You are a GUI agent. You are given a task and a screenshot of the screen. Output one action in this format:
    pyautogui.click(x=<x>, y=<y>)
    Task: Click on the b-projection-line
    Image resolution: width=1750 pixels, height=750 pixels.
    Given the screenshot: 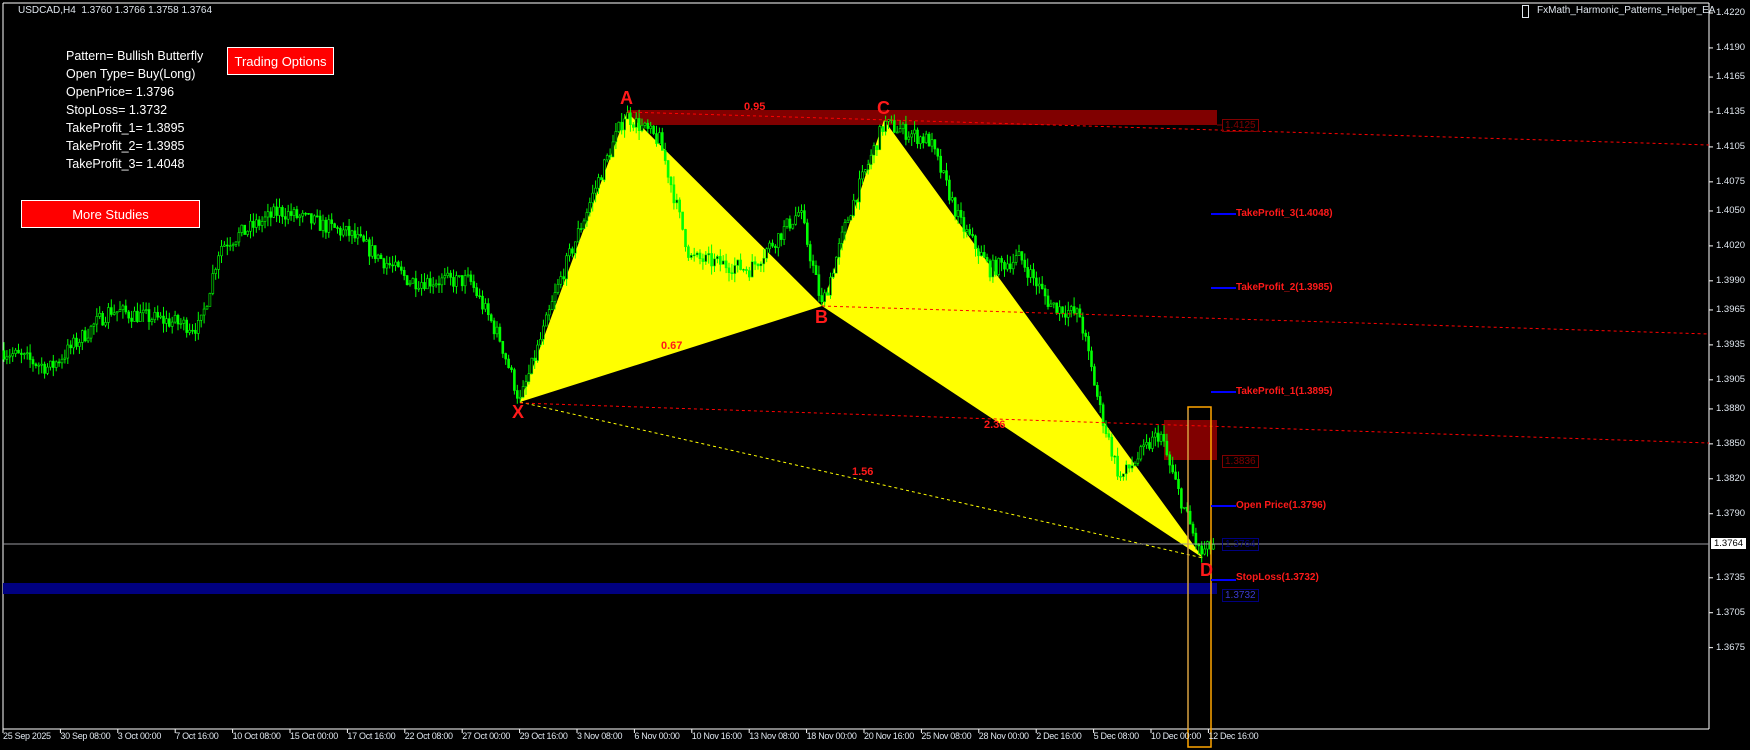 What is the action you would take?
    pyautogui.click(x=1265, y=320)
    